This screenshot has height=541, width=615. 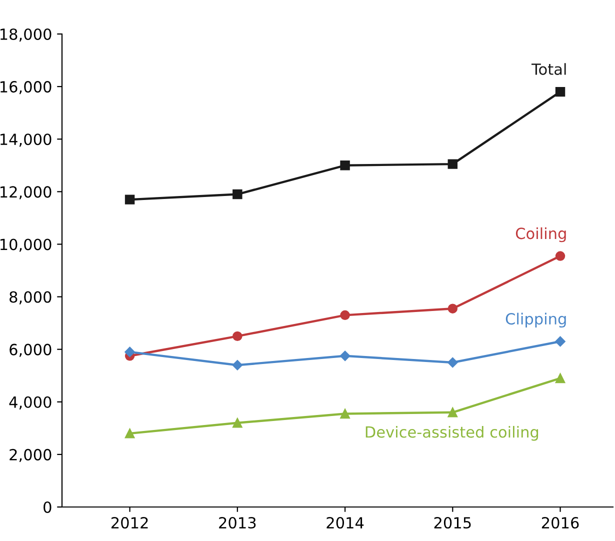 I want to click on y-tick-label: 14,000, so click(x=26, y=140).